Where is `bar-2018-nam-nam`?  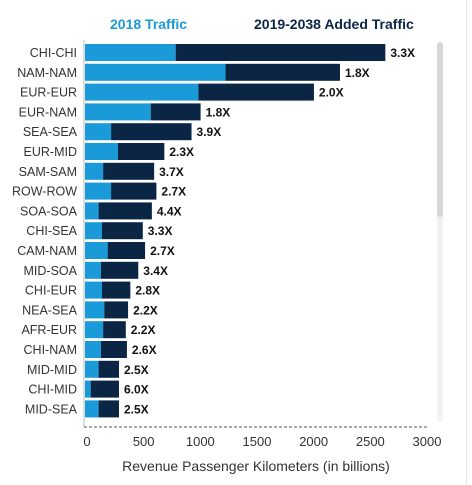 bar-2018-nam-nam is located at coordinates (155, 72).